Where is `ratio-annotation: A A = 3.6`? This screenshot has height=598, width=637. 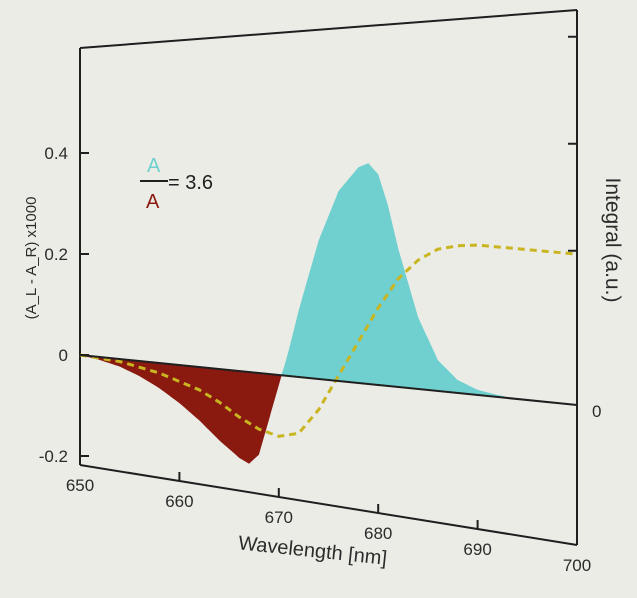
ratio-annotation: A A = 3.6 is located at coordinates (176, 184).